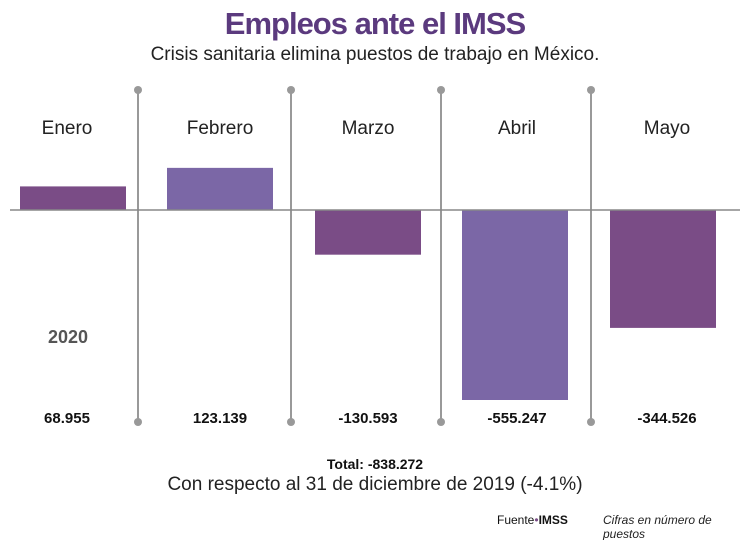 This screenshot has width=750, height=540. I want to click on category-label-marzo: Marzo, so click(368, 128).